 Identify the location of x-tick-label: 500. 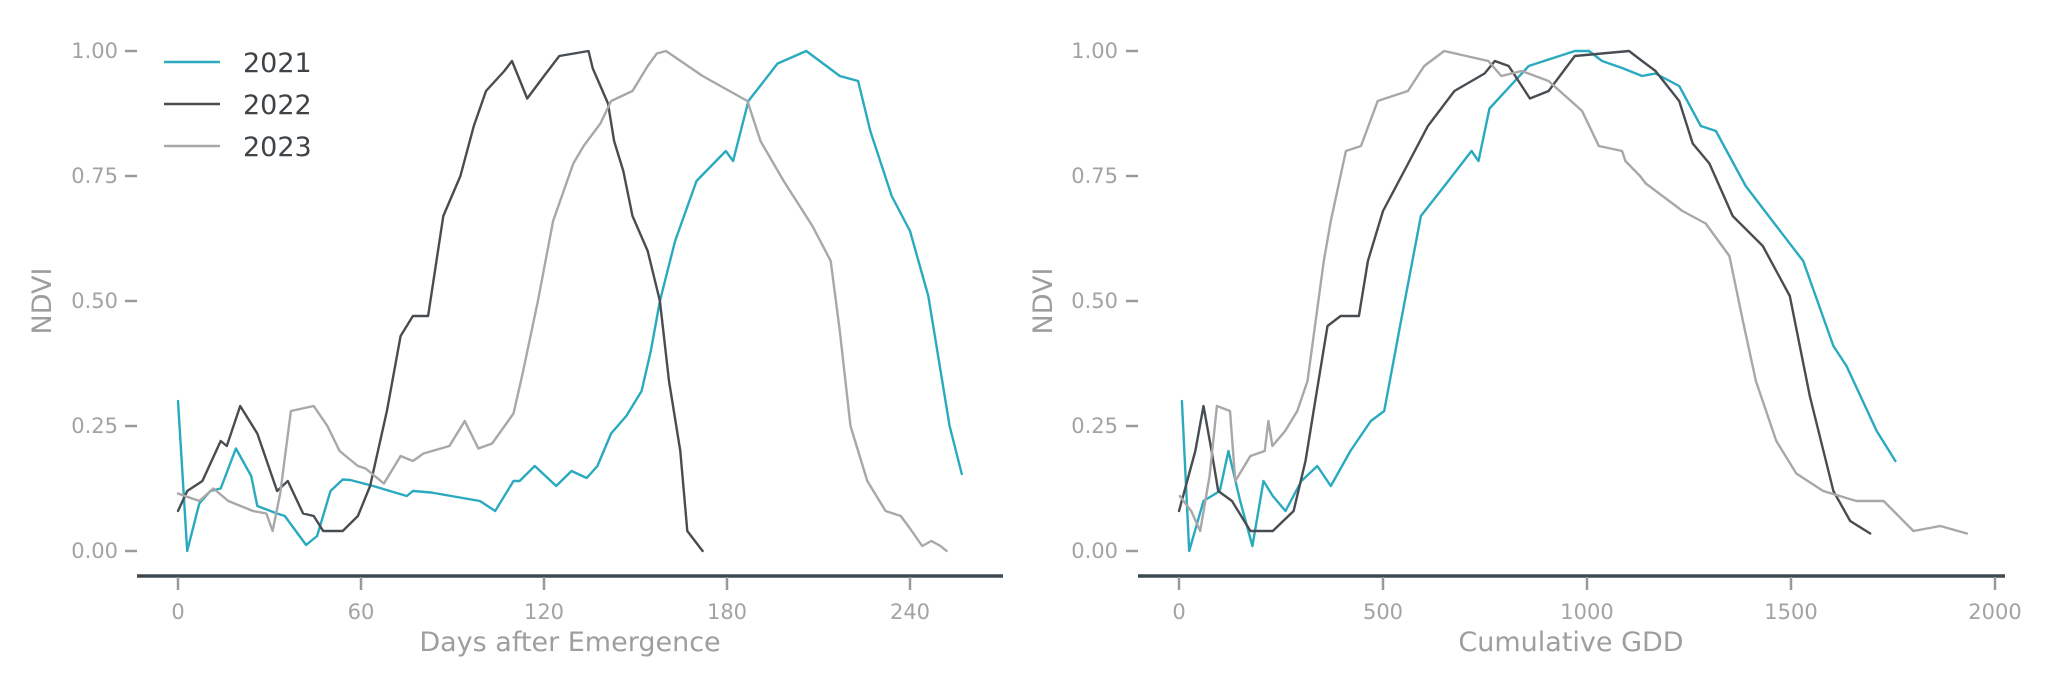
(1383, 612).